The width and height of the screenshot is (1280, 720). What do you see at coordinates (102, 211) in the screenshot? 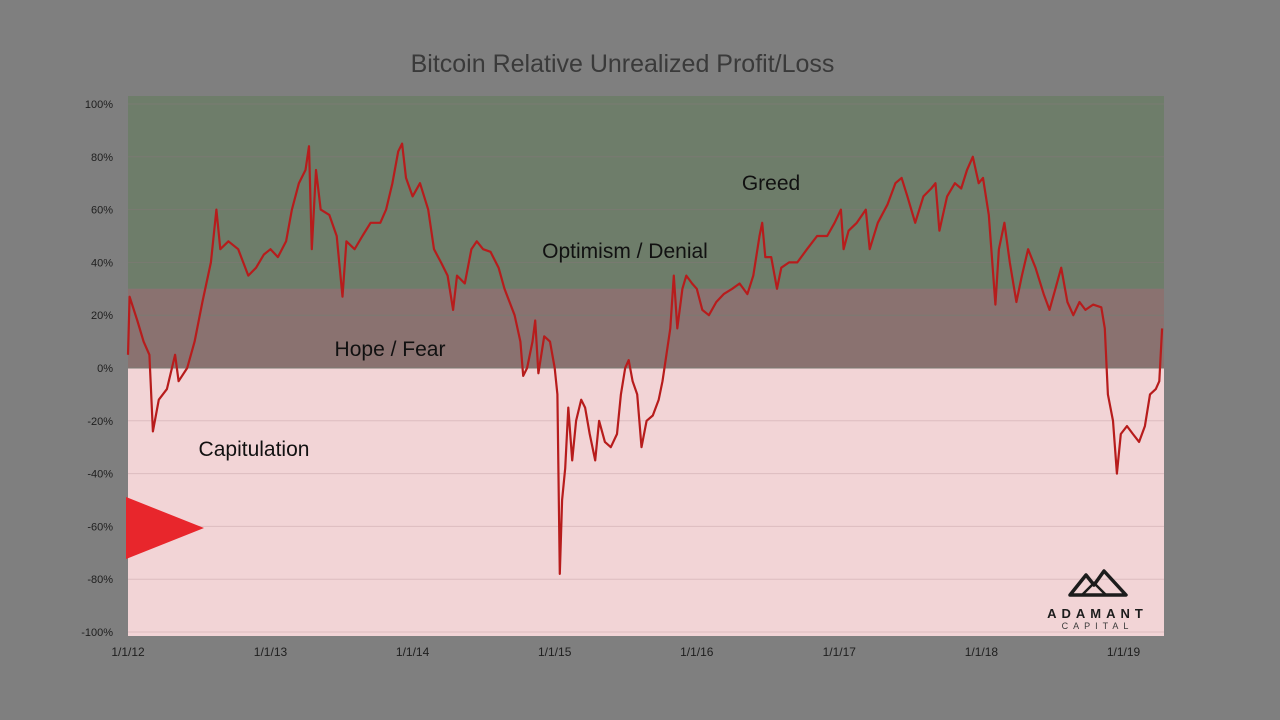
I see `y-tick-label: 60%` at bounding box center [102, 211].